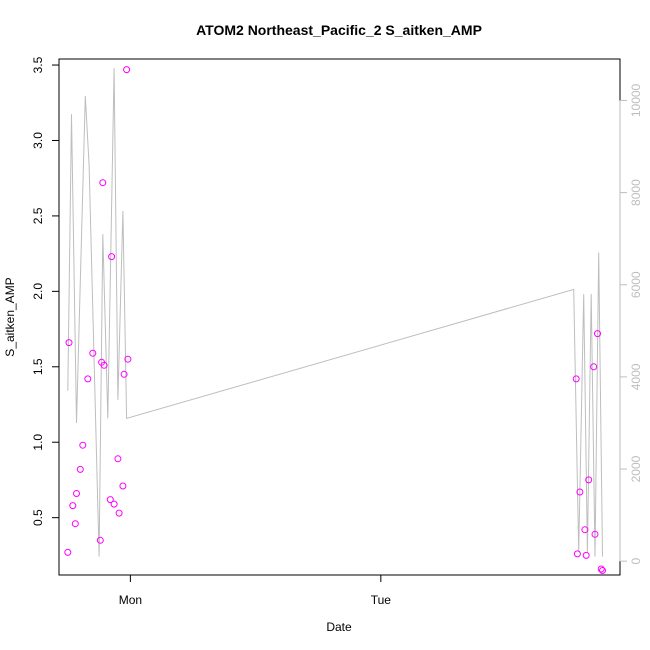  Describe the element at coordinates (636, 100) in the screenshot. I see `y2-tick-label: 10000` at that location.